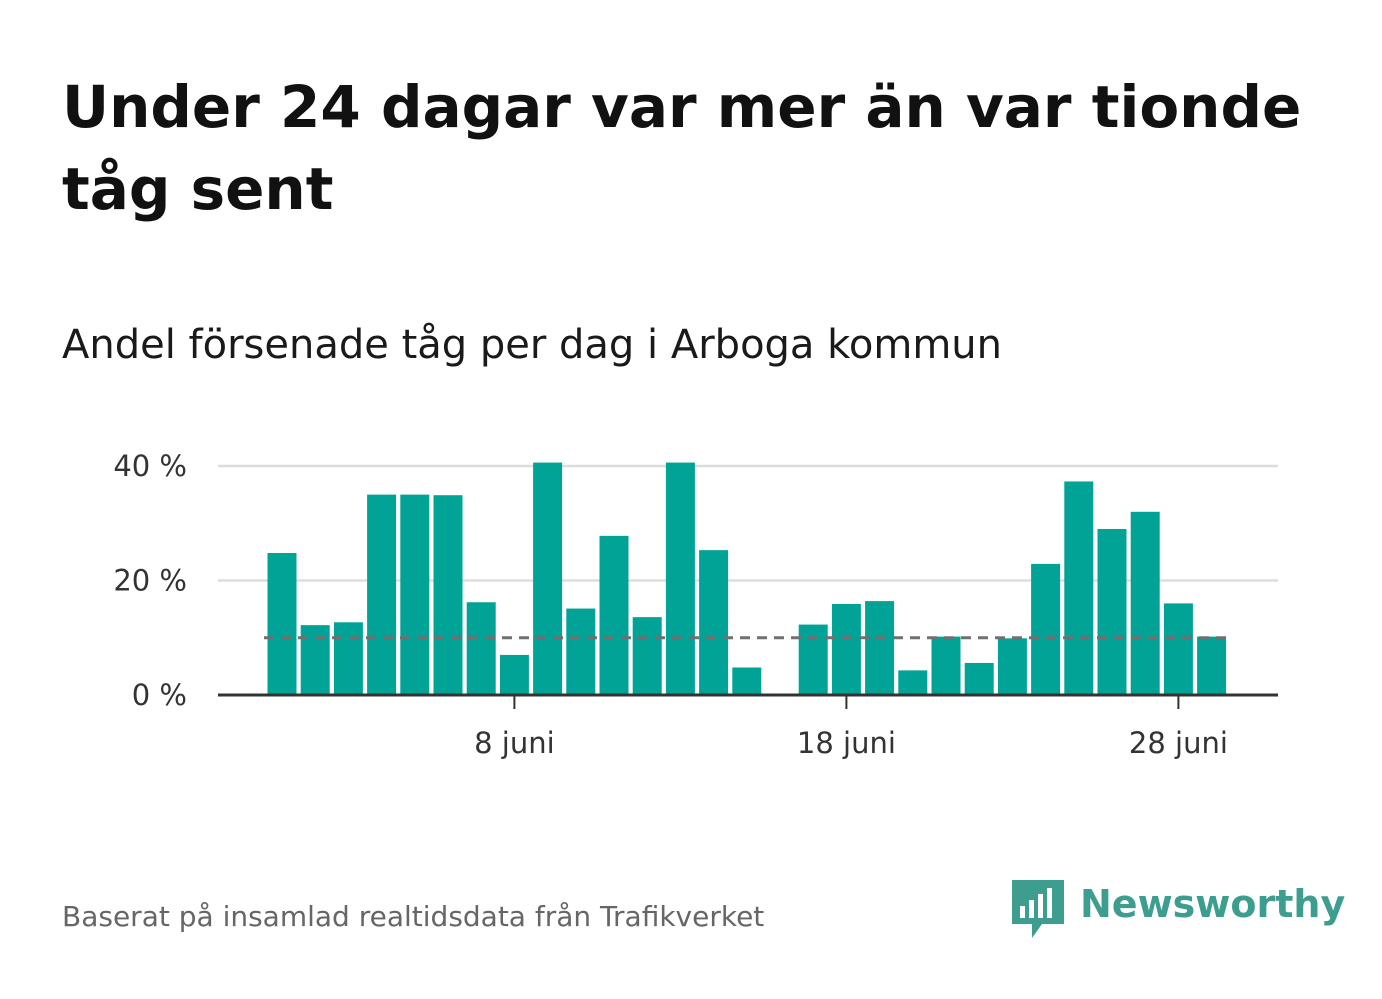  What do you see at coordinates (1213, 904) in the screenshot?
I see `brand-name: Newsworthy` at bounding box center [1213, 904].